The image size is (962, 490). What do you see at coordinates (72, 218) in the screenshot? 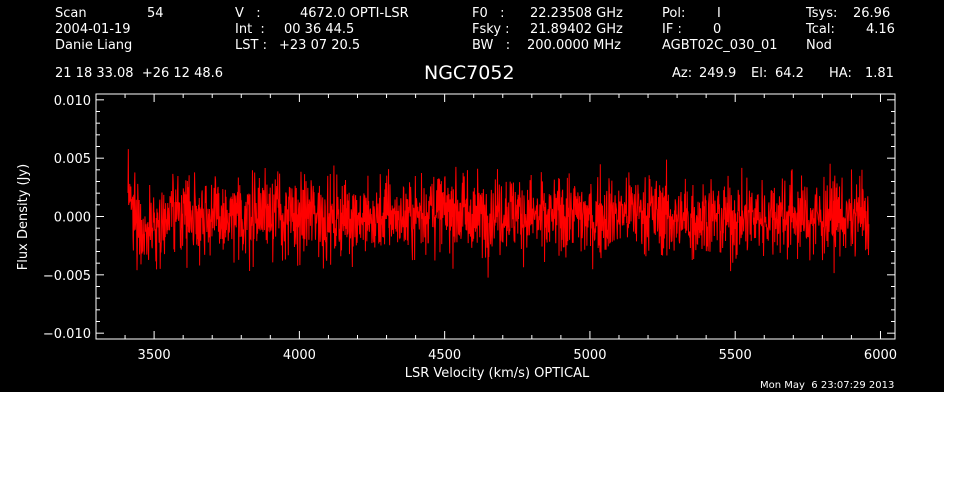
I see `y-tick-label: 0.000` at bounding box center [72, 218].